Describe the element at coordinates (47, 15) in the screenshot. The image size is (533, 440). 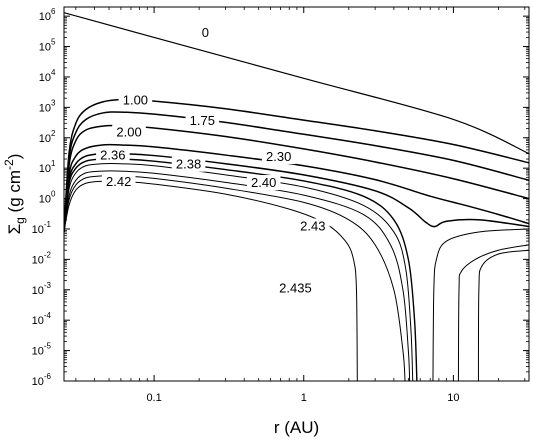
I see `y-tick-label: 10⁶` at that location.